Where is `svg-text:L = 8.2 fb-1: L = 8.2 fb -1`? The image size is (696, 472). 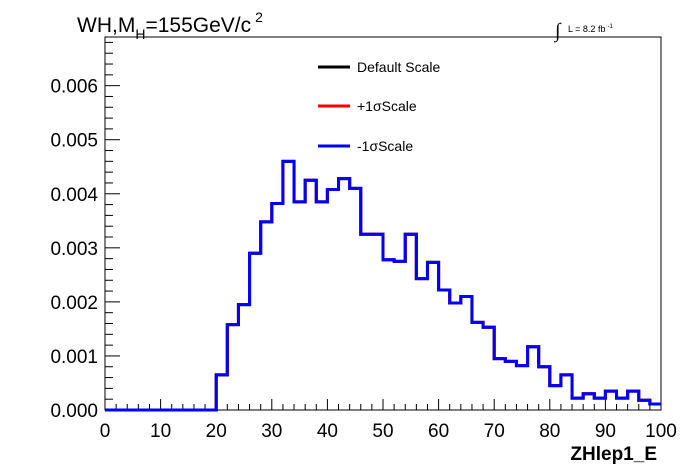
svg-text:L = 8.2 fb-1: L = 8.2 fb -1 is located at coordinates (590, 29).